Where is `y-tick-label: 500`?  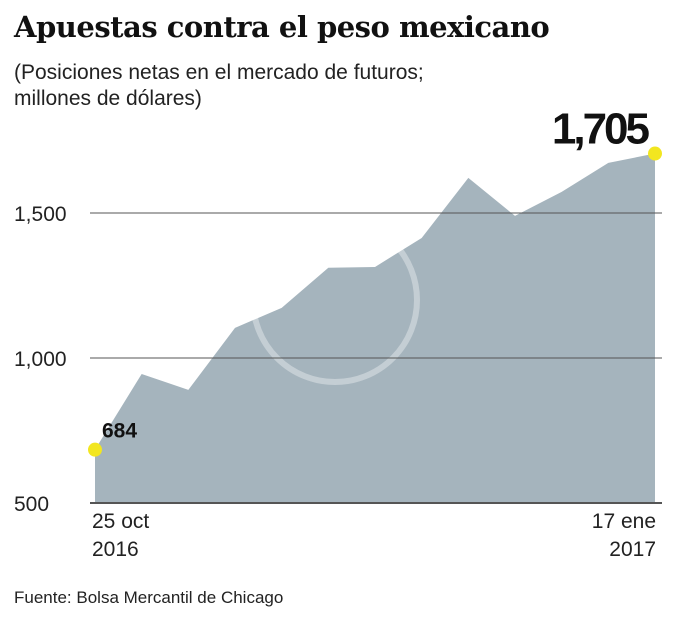
y-tick-label: 500 is located at coordinates (31, 504).